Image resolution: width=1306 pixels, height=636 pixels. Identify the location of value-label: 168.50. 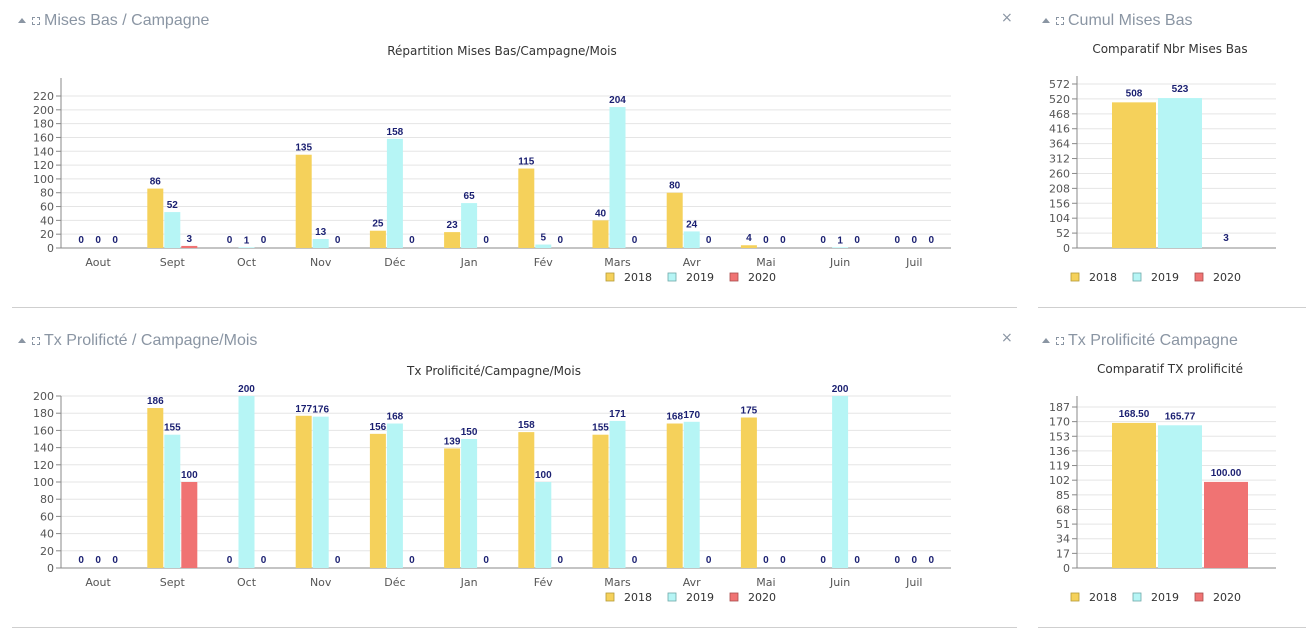
(1134, 414).